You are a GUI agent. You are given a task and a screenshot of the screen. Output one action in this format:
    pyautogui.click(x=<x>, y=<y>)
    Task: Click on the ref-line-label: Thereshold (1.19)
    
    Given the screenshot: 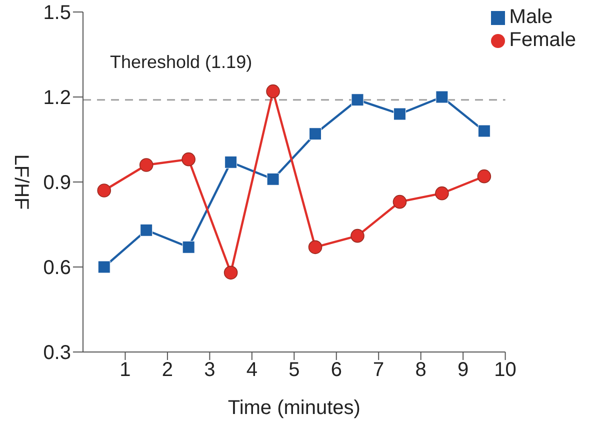 What is the action you would take?
    pyautogui.click(x=181, y=62)
    